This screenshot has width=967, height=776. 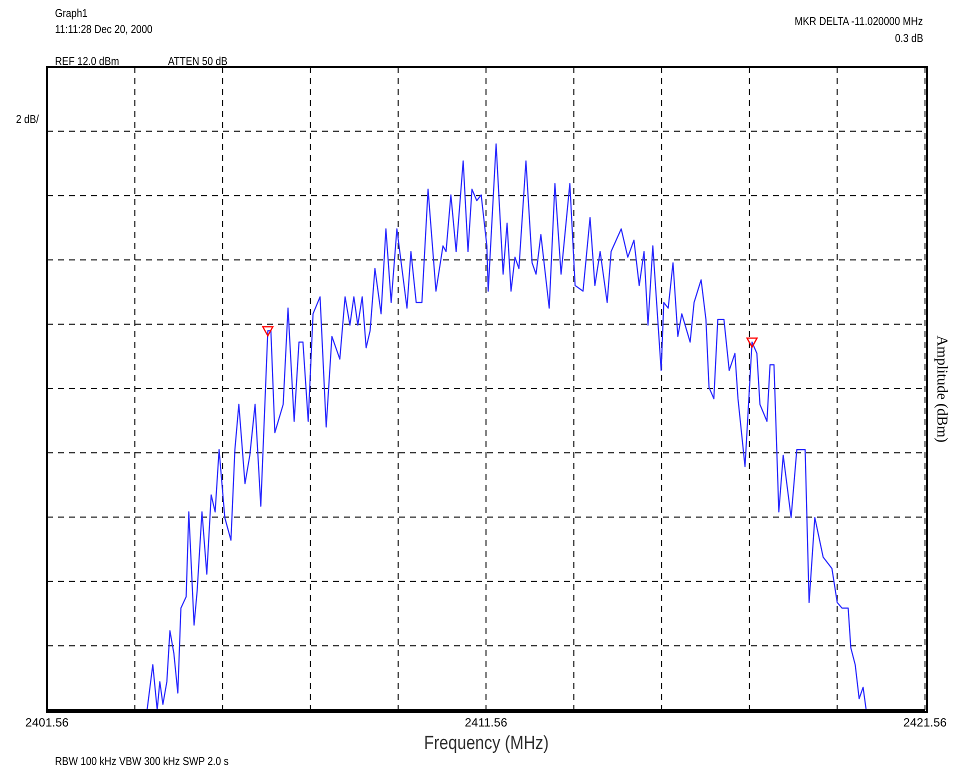 What do you see at coordinates (103, 30) in the screenshot?
I see `chart-subtitle: 11:11:28 Dec 20, 2000` at bounding box center [103, 30].